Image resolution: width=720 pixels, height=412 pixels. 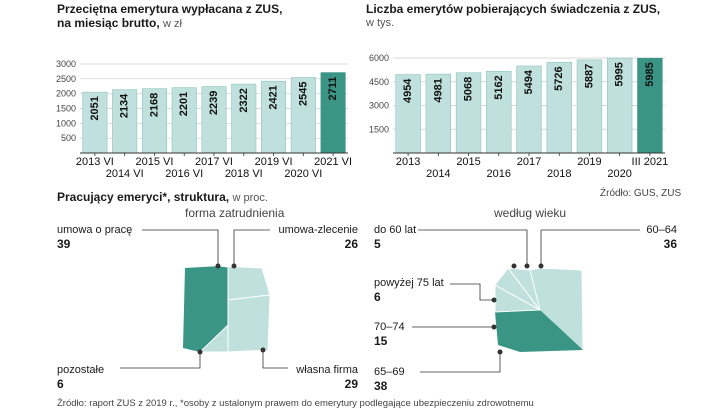 I want to click on chart1-title: Przeciętna emerytura wypłacana z ZUS,, so click(x=170, y=9).